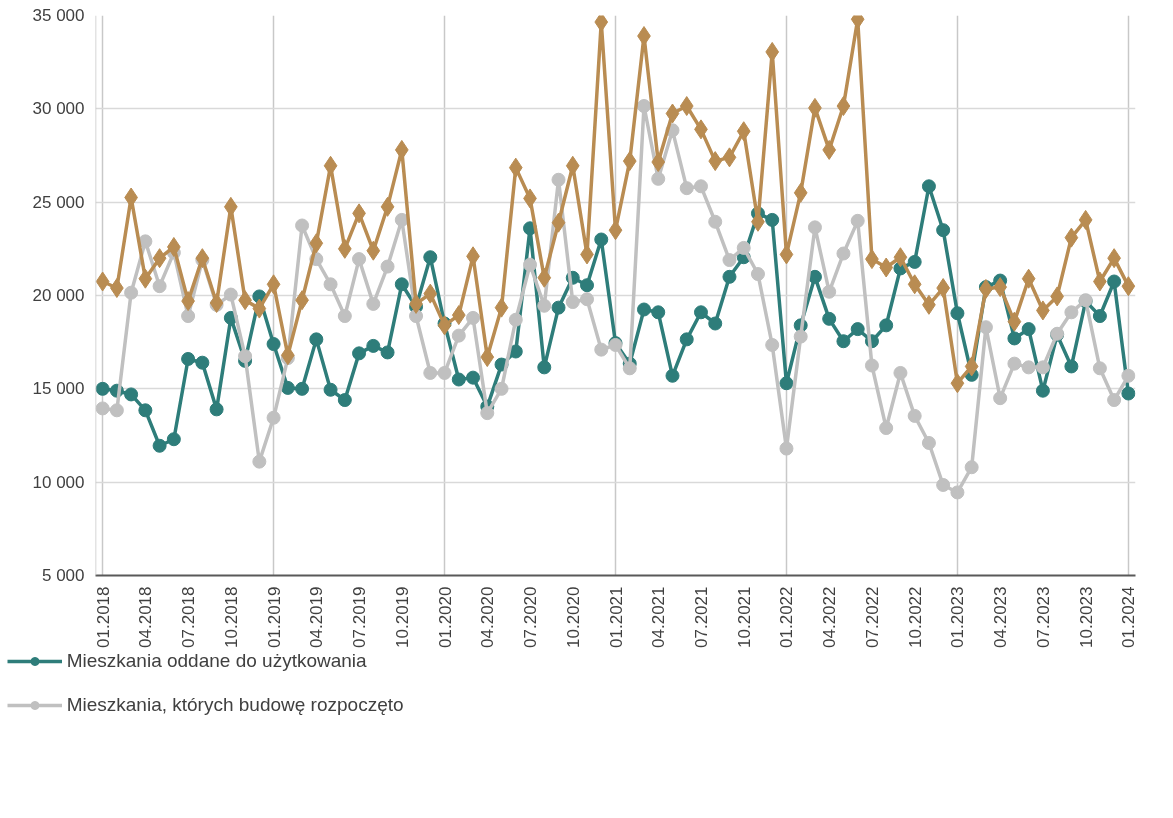 The height and width of the screenshot is (818, 1173). I want to click on x-tick-label: 04.2022, so click(830, 617).